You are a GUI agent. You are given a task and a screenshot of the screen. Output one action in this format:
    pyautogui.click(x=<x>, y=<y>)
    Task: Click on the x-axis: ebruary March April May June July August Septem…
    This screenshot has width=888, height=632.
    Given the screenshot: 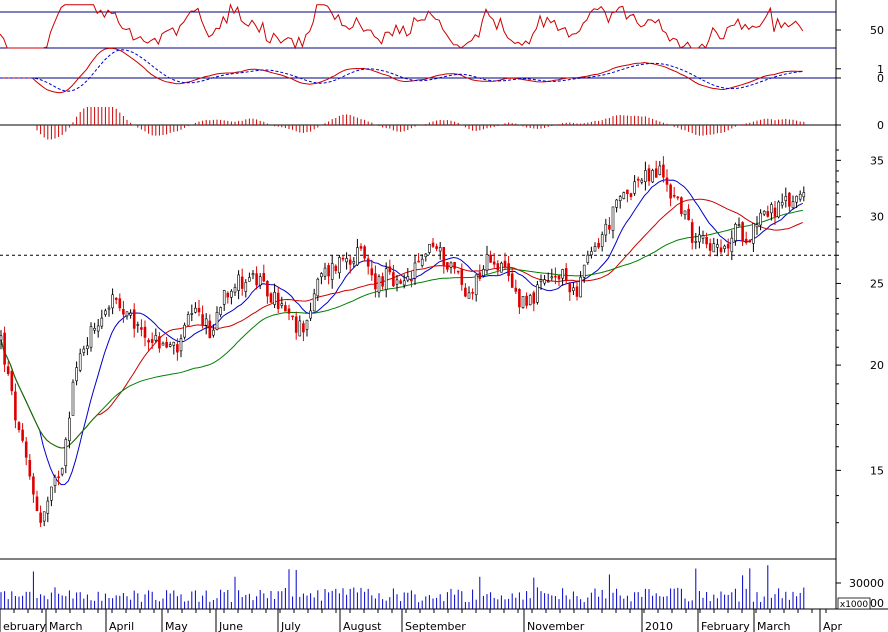 What is the action you would take?
    pyautogui.click(x=421, y=620)
    